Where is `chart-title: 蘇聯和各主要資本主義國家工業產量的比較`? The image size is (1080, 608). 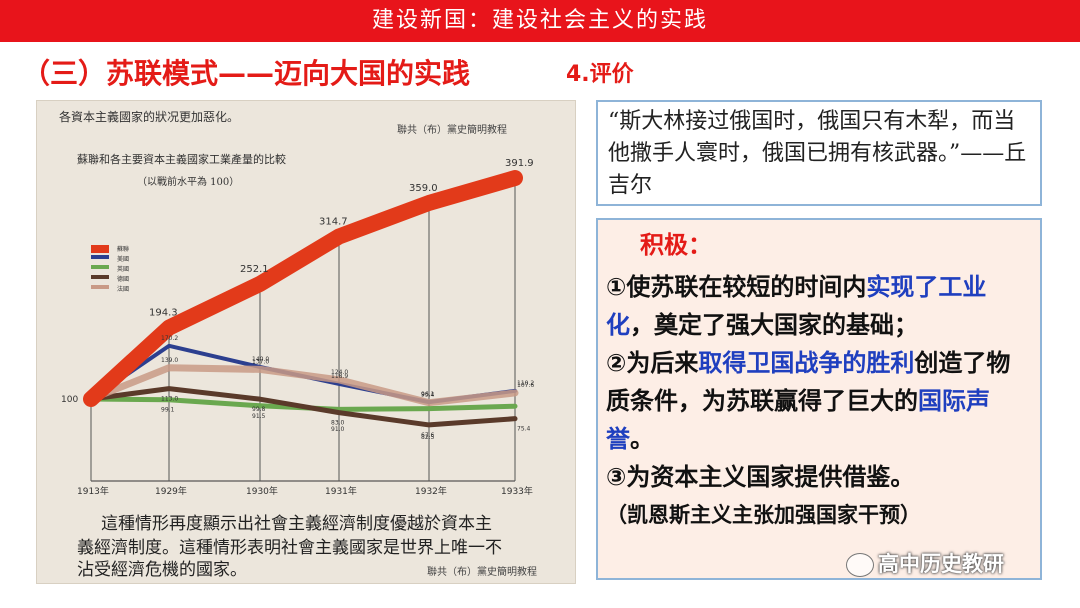
chart-title: 蘇聯和各主要資本主義國家工業產量的比較 is located at coordinates (181, 159).